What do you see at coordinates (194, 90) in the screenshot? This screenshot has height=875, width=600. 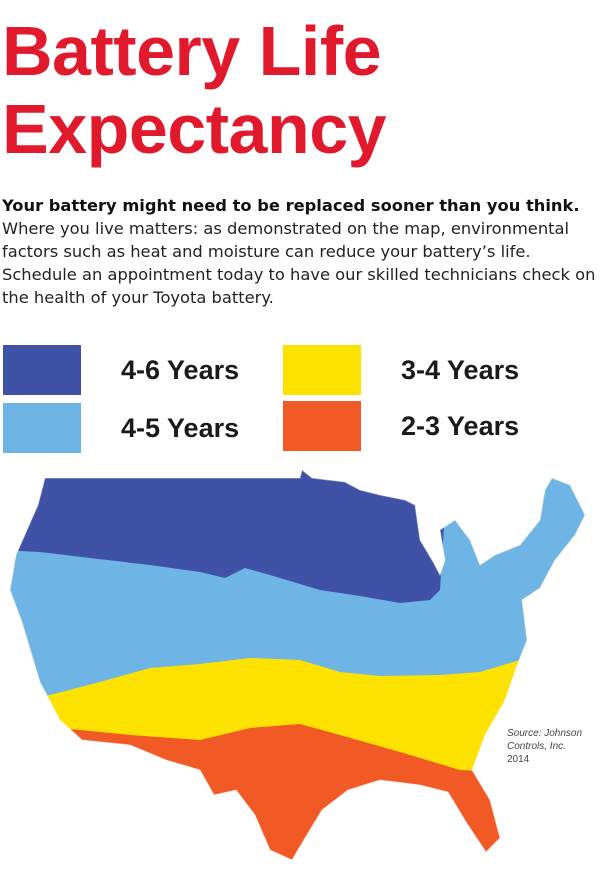 I see `page-title: Battery Life Expectancy` at bounding box center [194, 90].